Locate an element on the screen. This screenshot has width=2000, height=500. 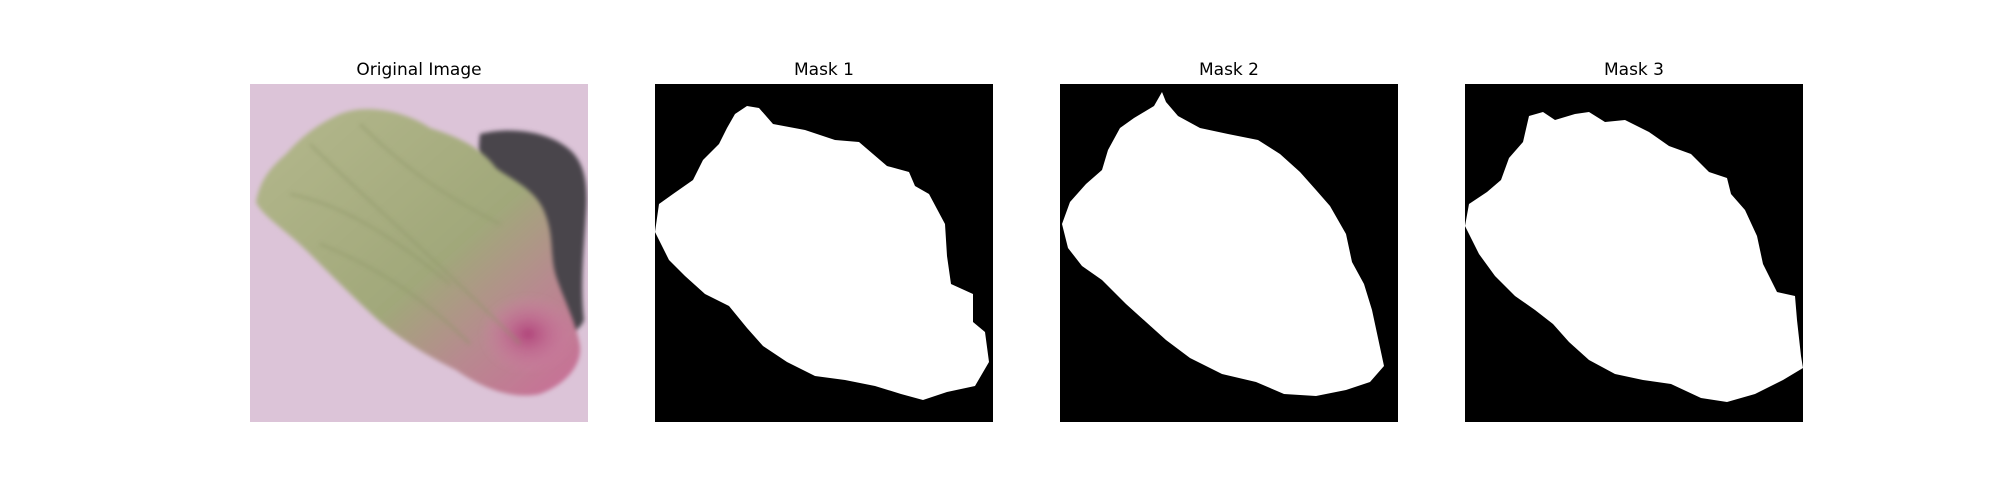
mask-2-image is located at coordinates (1229, 253).